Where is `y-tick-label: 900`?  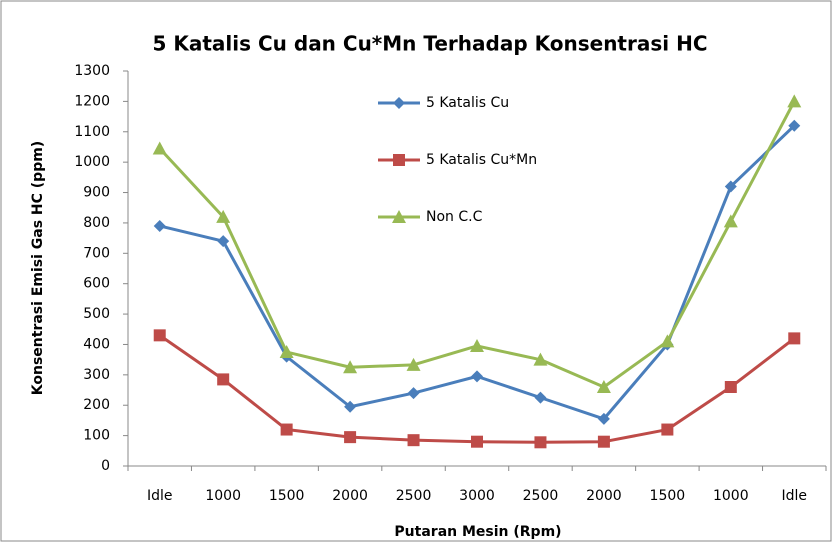
y-tick-label: 900 is located at coordinates (96, 193).